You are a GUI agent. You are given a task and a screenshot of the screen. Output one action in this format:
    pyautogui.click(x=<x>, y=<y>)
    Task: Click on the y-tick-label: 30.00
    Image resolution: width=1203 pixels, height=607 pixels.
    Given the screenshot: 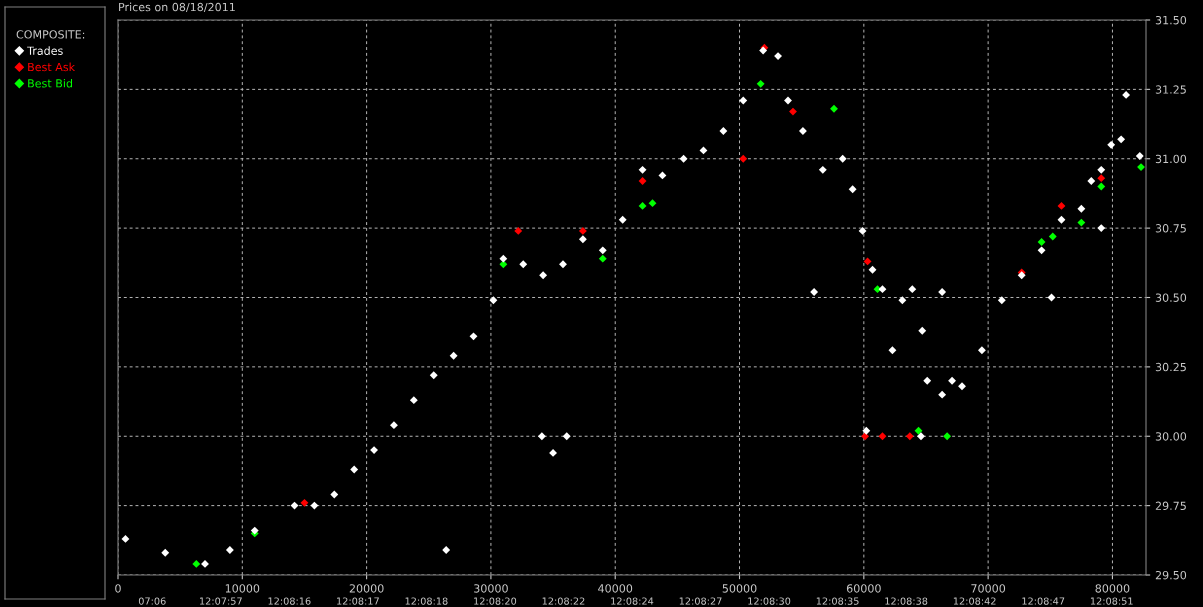 What is the action you would take?
    pyautogui.click(x=1171, y=436)
    